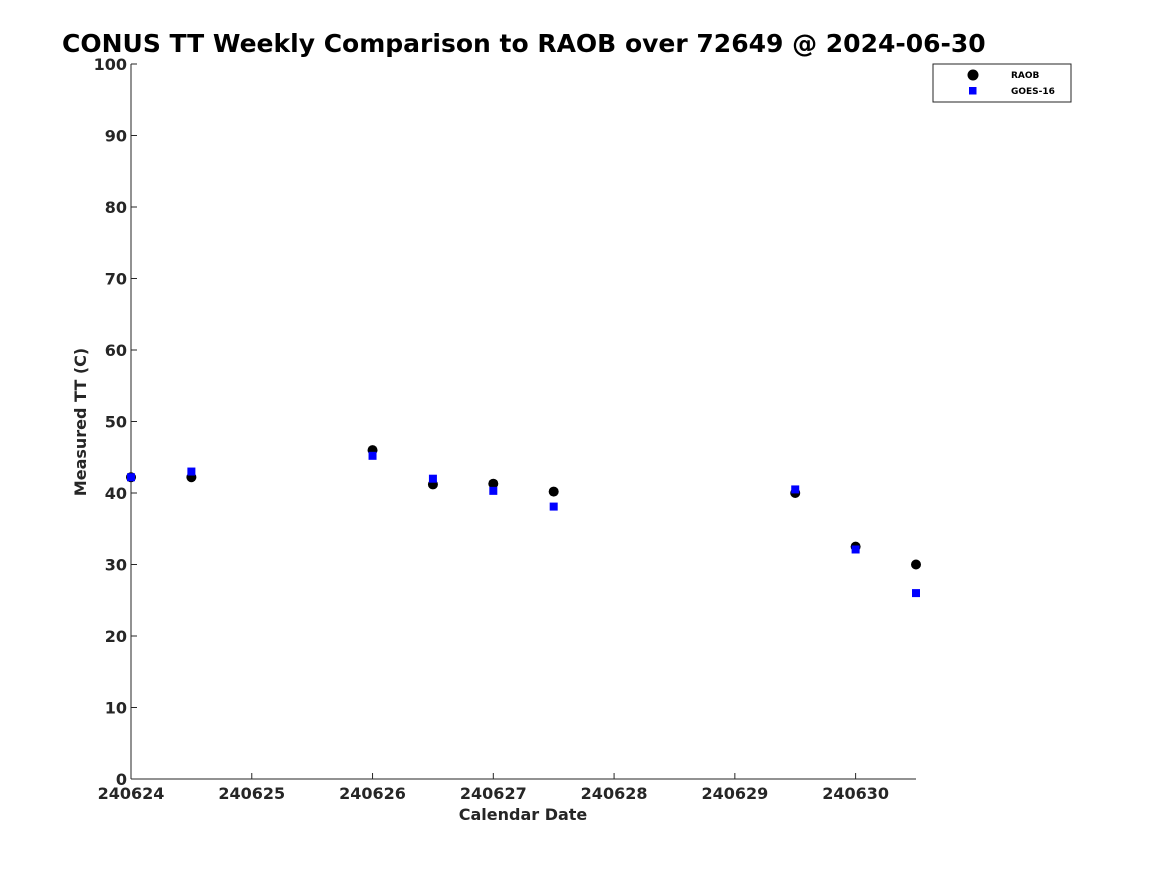 The height and width of the screenshot is (875, 1167). Describe the element at coordinates (116, 350) in the screenshot. I see `y-tick-label: 60` at that location.